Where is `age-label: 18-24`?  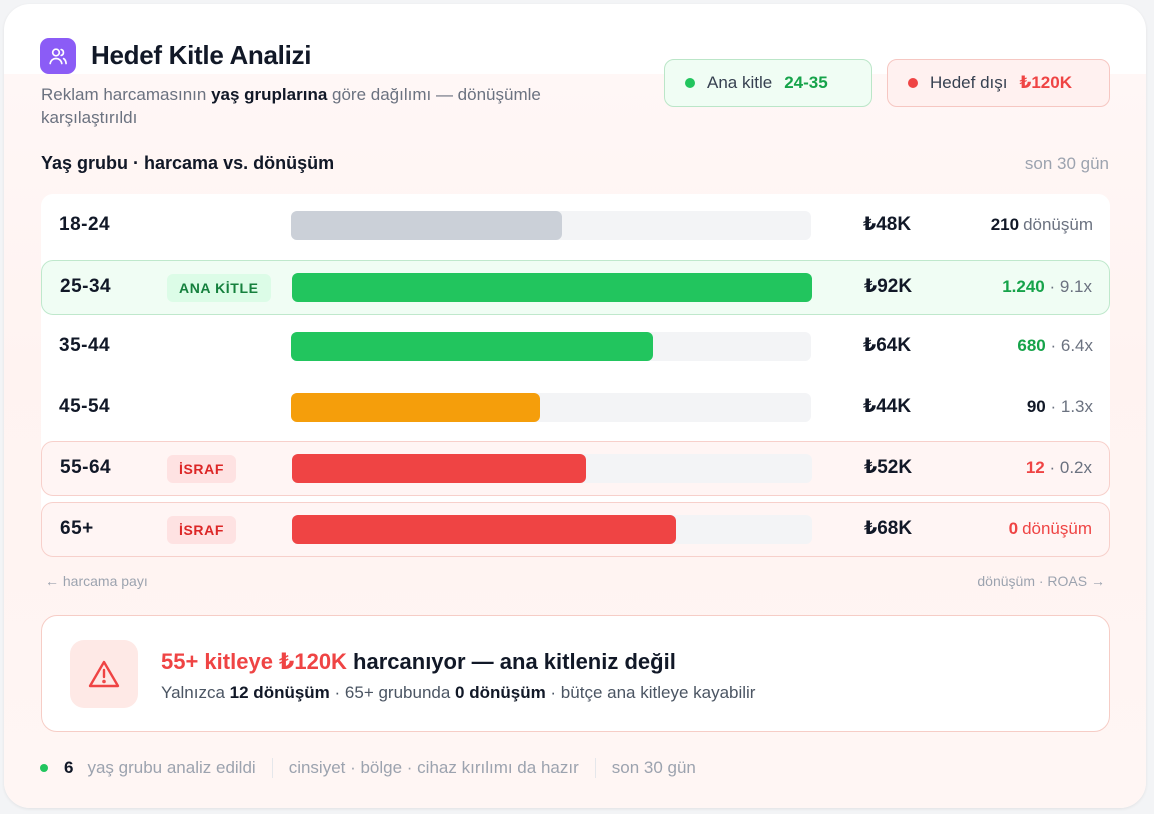
age-label: 18-24 is located at coordinates (85, 224).